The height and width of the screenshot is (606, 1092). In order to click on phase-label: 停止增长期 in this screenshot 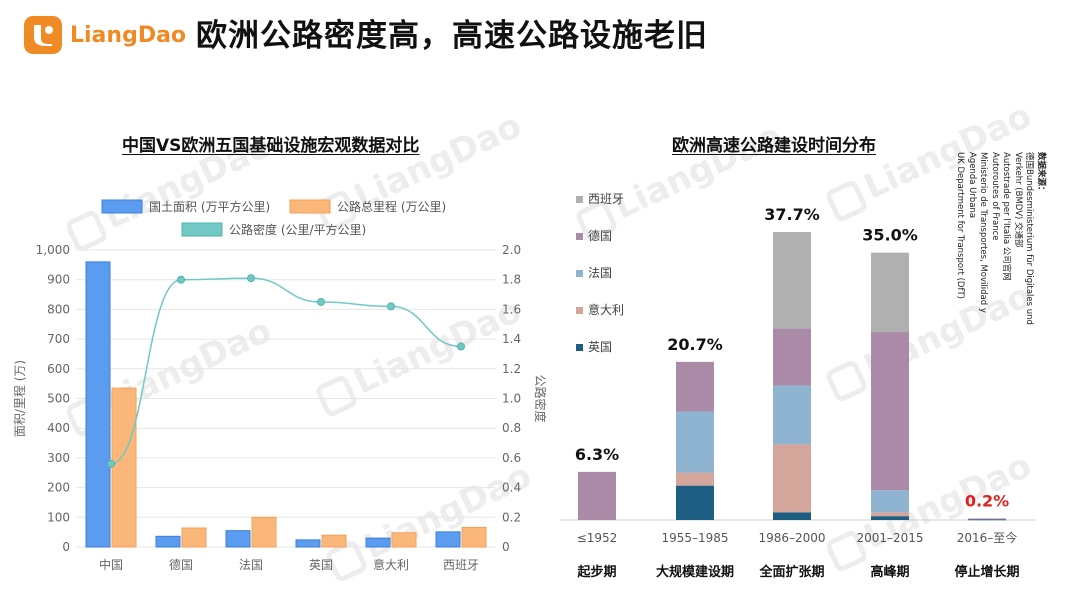, I will do `click(986, 572)`.